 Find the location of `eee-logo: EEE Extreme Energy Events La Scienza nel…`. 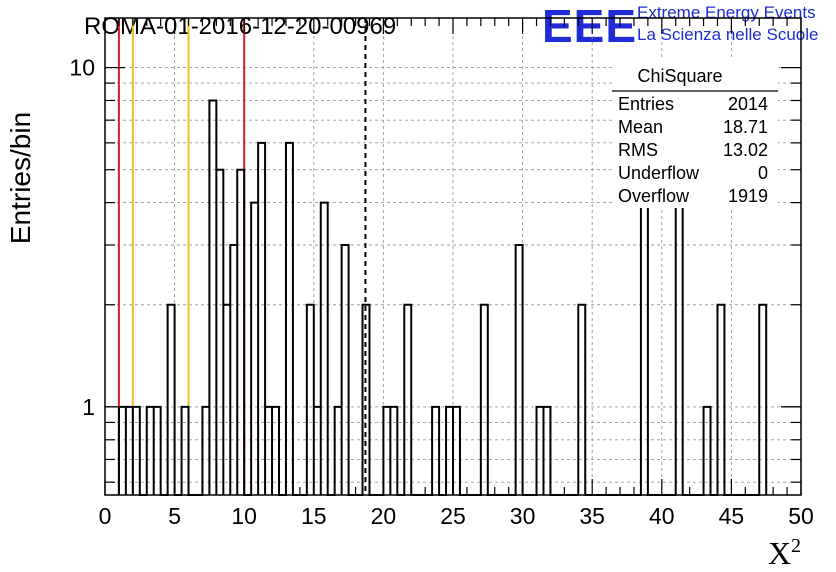

eee-logo: EEE Extreme Energy Events La Scienza nel… is located at coordinates (680, 26).